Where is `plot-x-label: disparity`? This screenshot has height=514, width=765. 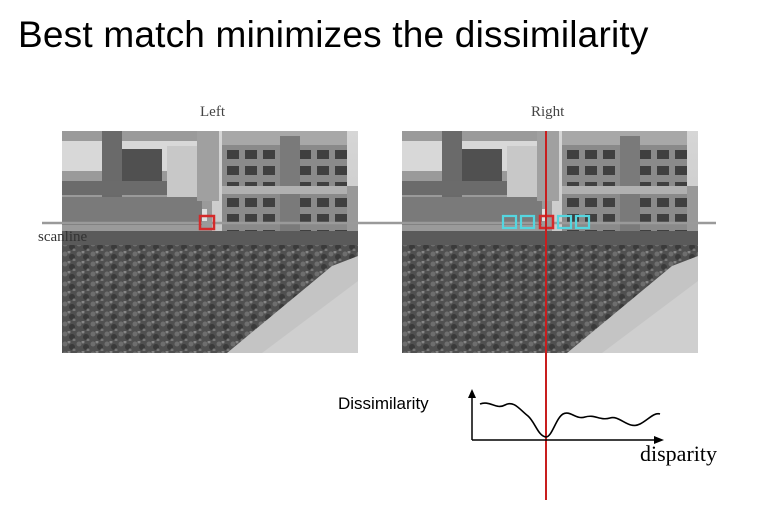
plot-x-label: disparity is located at coordinates (678, 453).